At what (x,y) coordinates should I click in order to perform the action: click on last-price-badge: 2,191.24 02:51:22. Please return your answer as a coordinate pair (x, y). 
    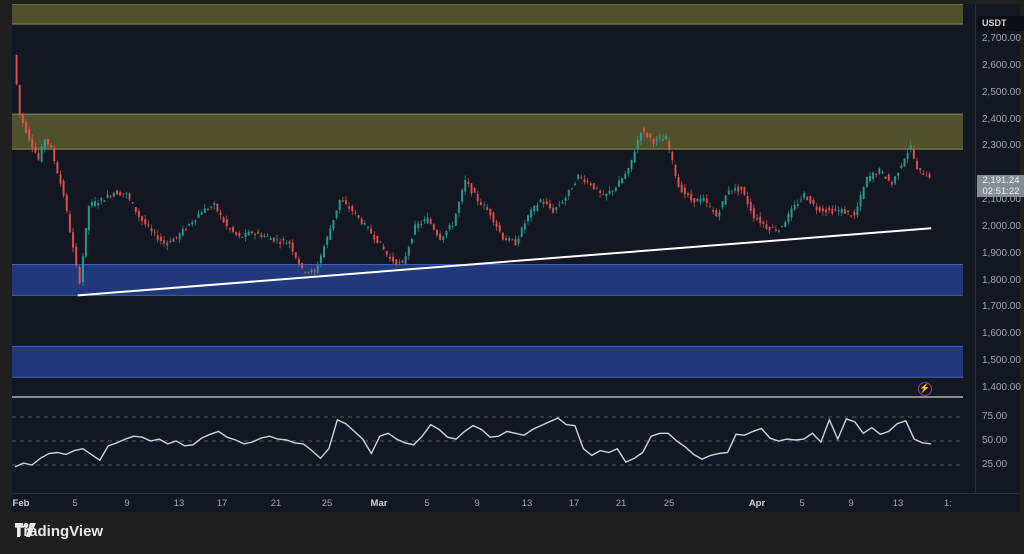
    Looking at the image, I should click on (1000, 186).